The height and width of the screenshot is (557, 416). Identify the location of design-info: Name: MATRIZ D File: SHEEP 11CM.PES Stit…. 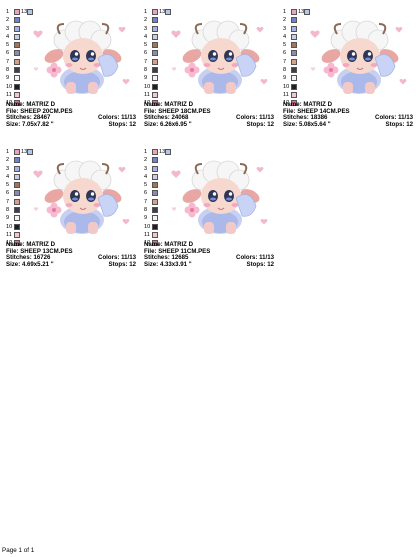
(209, 255).